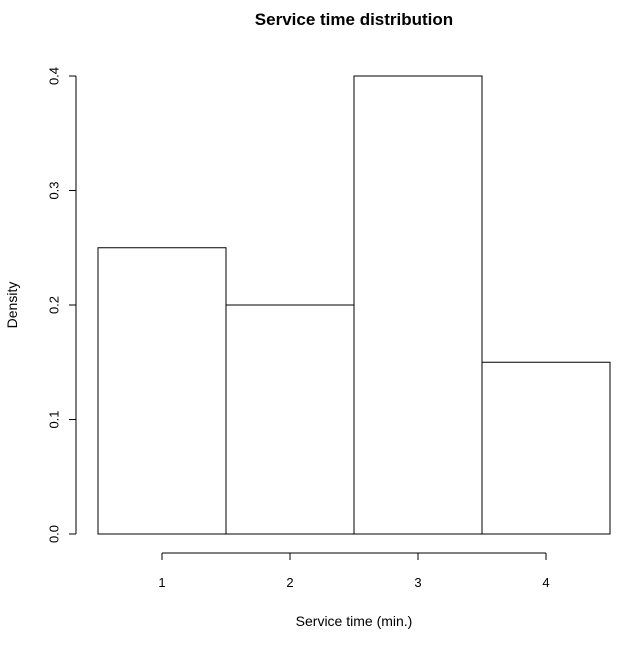 This screenshot has width=627, height=646. Describe the element at coordinates (54, 190) in the screenshot. I see `y-tick-label: 0.3` at that location.